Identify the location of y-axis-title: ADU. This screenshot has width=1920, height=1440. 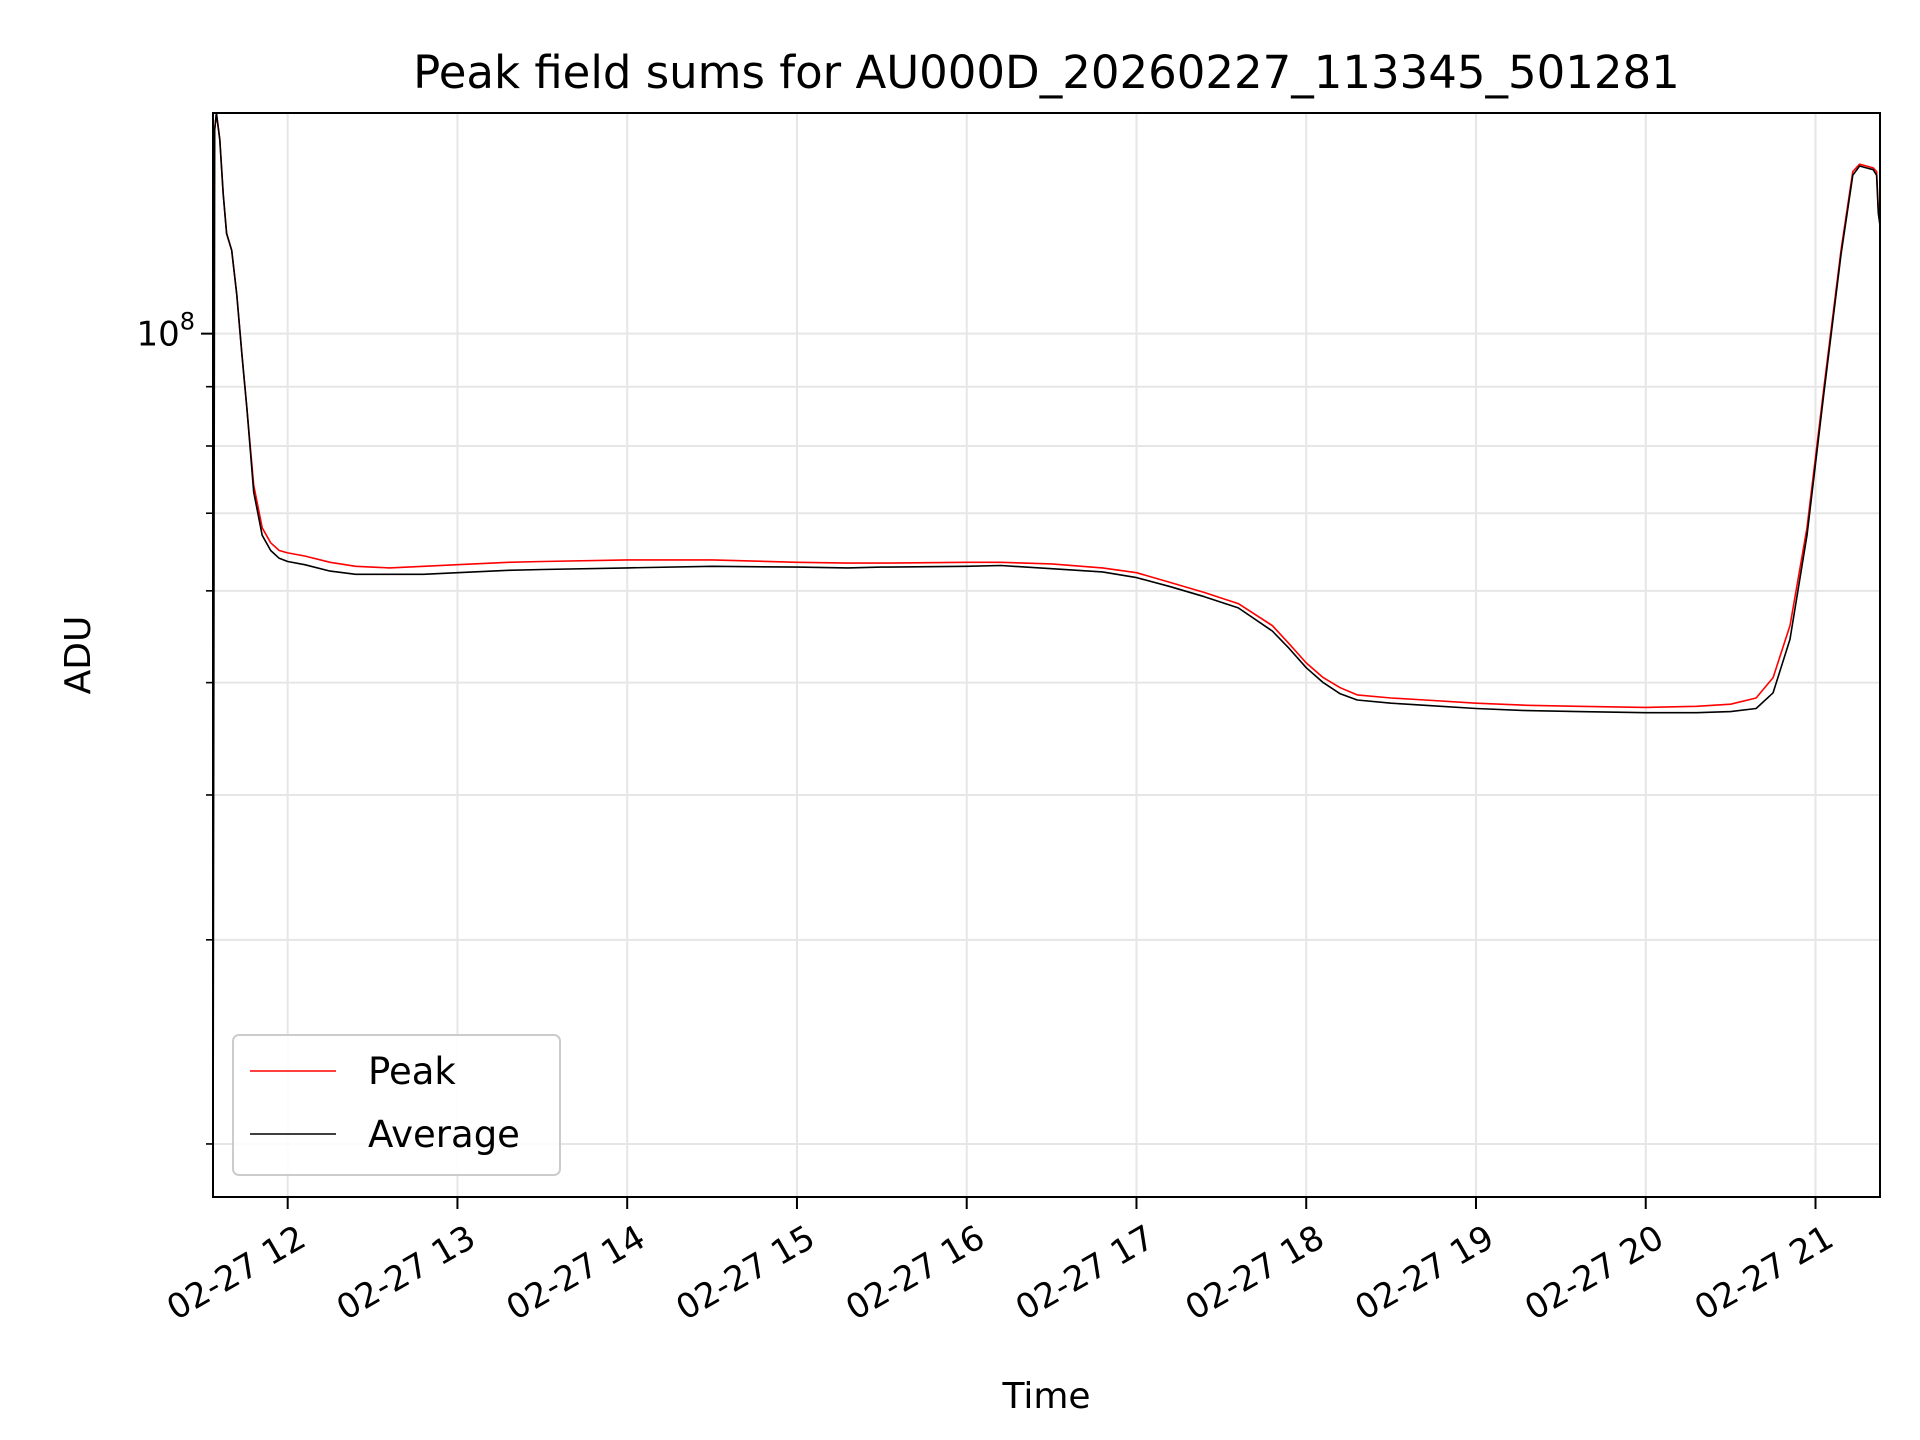
(78, 655).